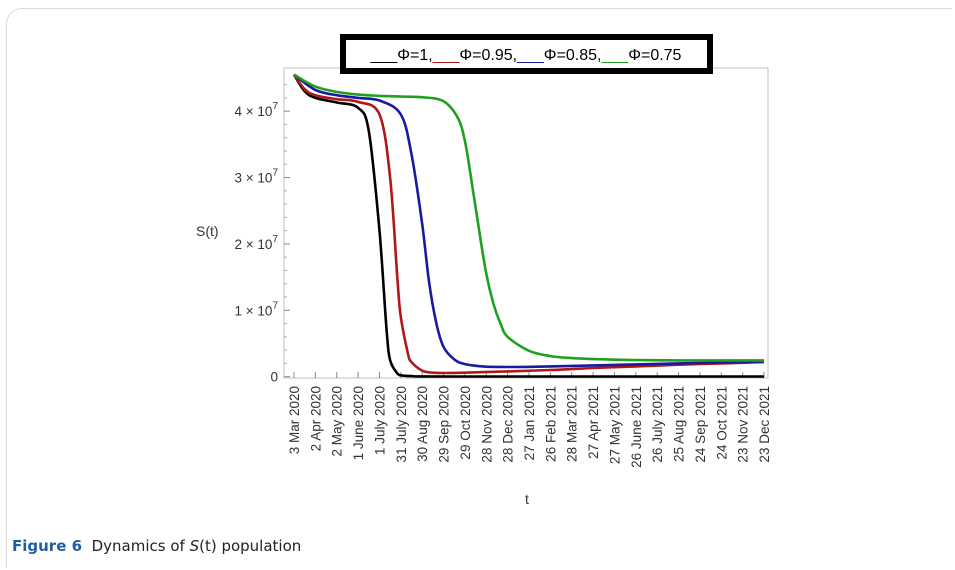  What do you see at coordinates (573, 55) in the screenshot?
I see `legend-entry-3-label: Φ=0.85,` at bounding box center [573, 55].